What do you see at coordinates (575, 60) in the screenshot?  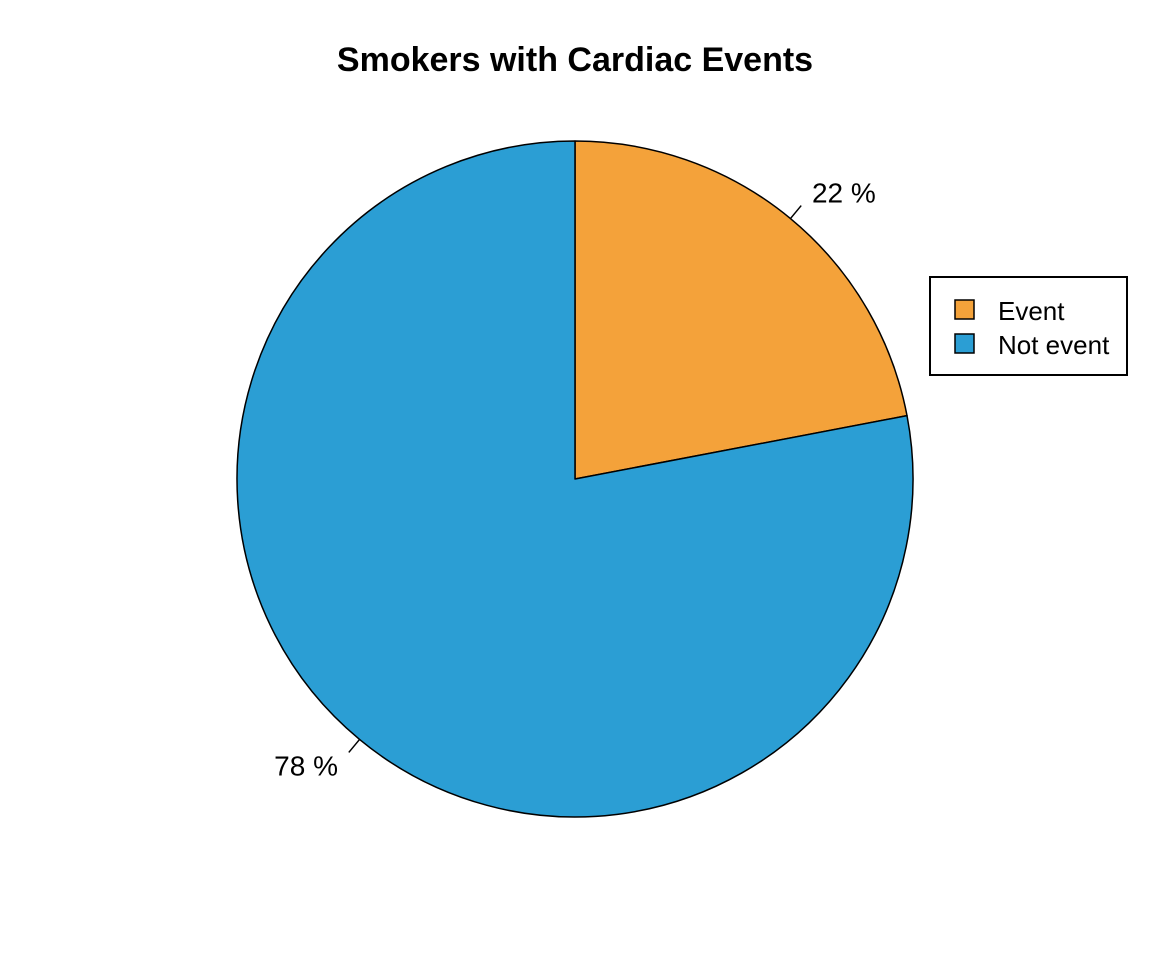 I see `chart-title: Smokers with Cardiac Events` at bounding box center [575, 60].